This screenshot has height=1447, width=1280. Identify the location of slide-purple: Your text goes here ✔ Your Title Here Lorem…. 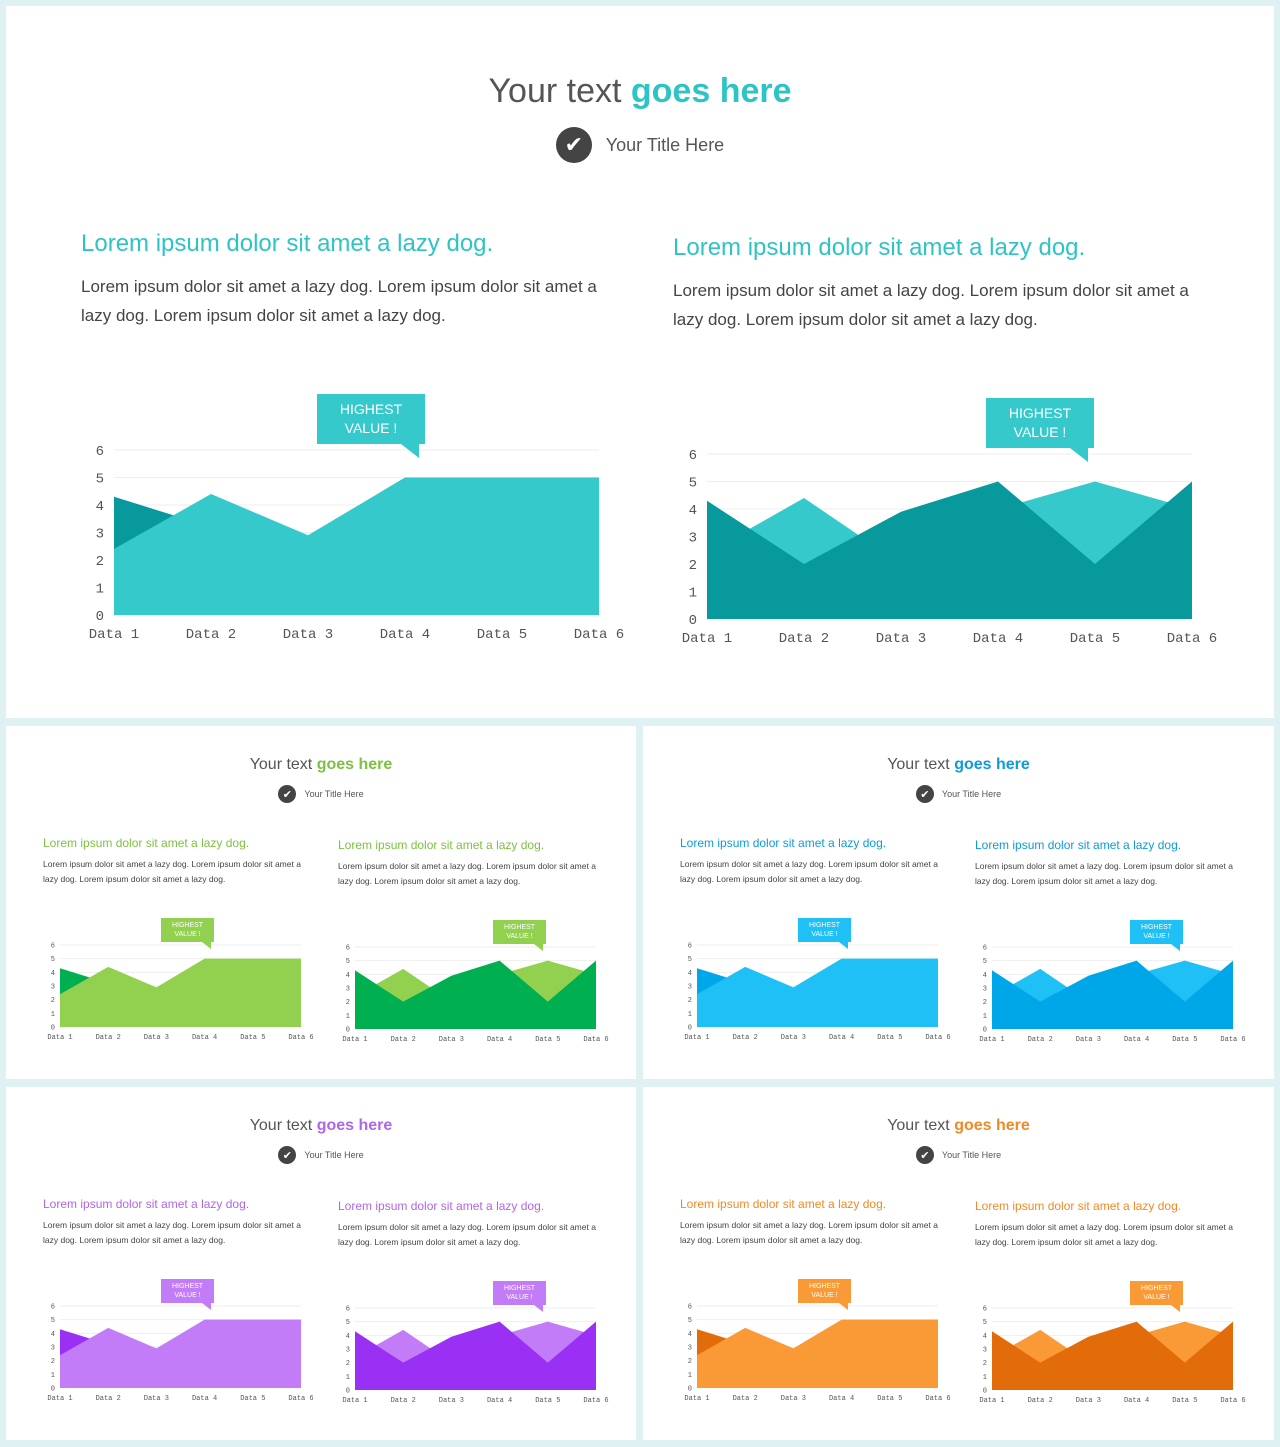
(321, 1263).